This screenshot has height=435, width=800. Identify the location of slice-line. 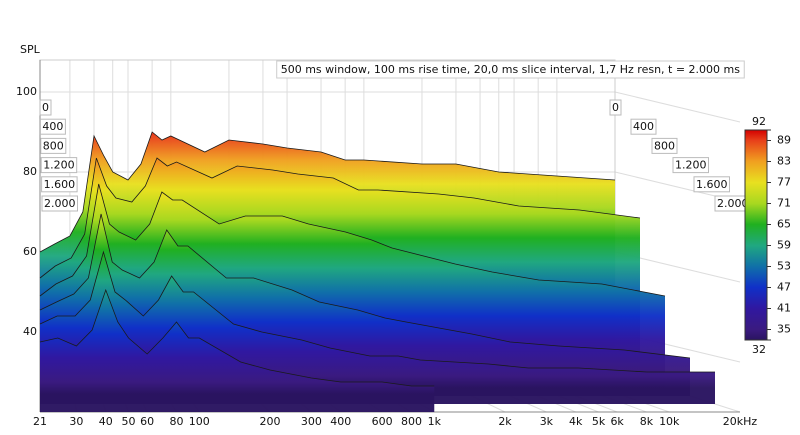
(237, 337).